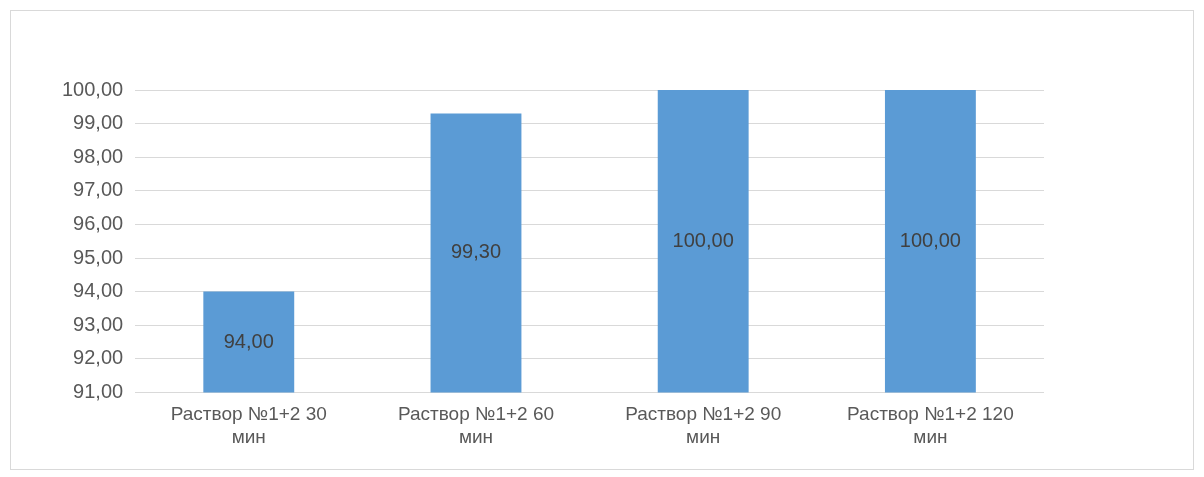 The width and height of the screenshot is (1204, 477). What do you see at coordinates (98, 357) in the screenshot?
I see `y-tick-label: 92,00` at bounding box center [98, 357].